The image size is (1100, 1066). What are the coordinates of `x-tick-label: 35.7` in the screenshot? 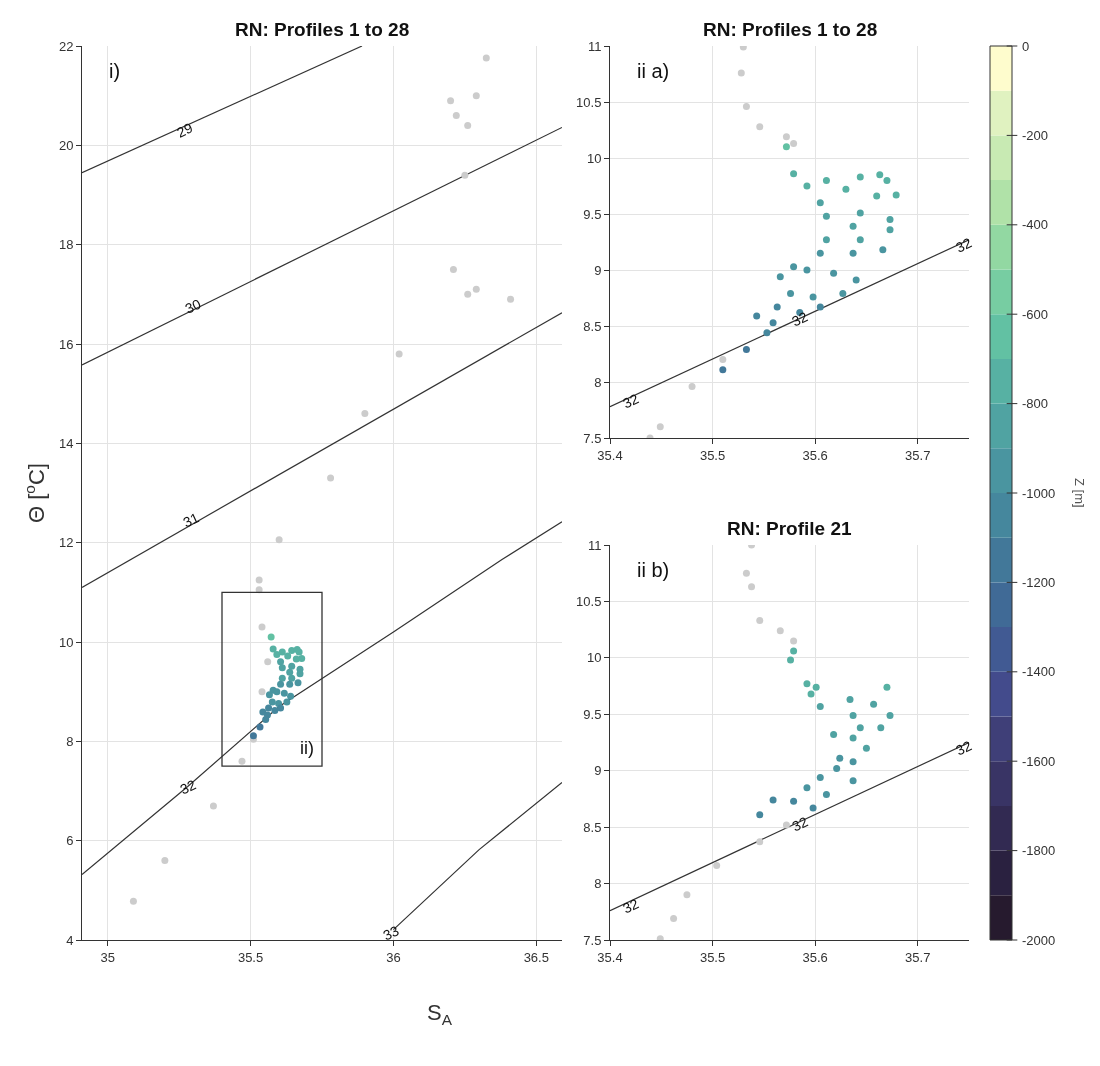 It's located at (918, 957).